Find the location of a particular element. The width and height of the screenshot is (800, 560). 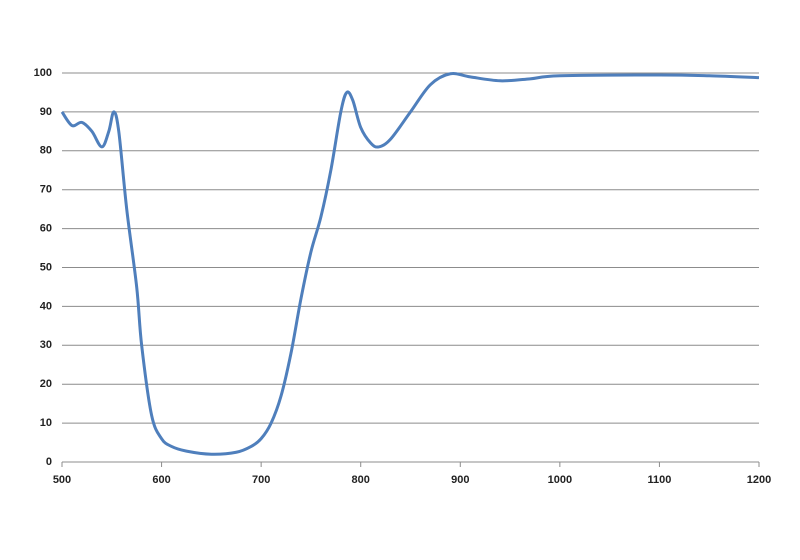

x-tick-label: 1200 is located at coordinates (759, 480).